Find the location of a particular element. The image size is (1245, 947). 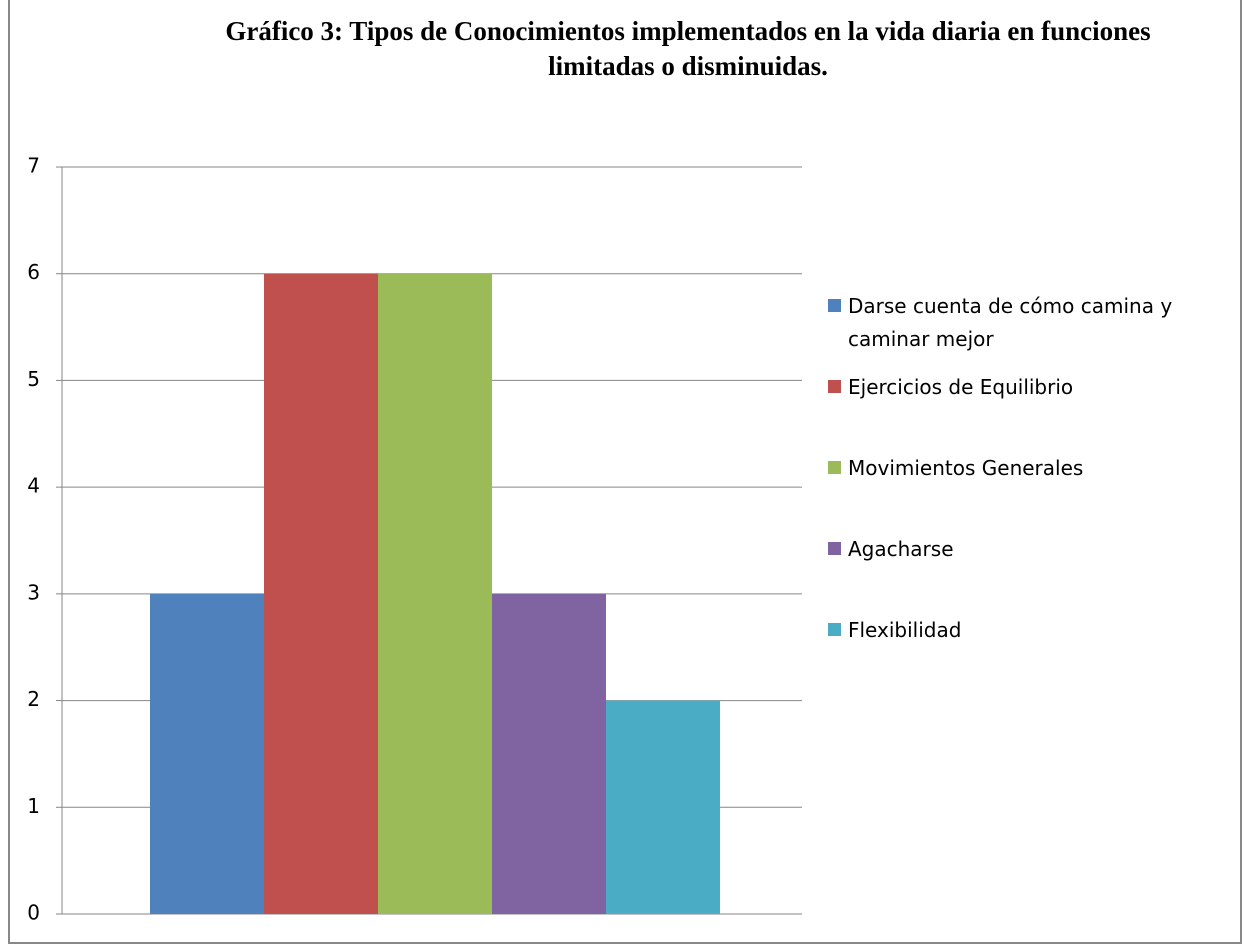

legend-item: Ejercicios de Equilibrio is located at coordinates (1033, 411).